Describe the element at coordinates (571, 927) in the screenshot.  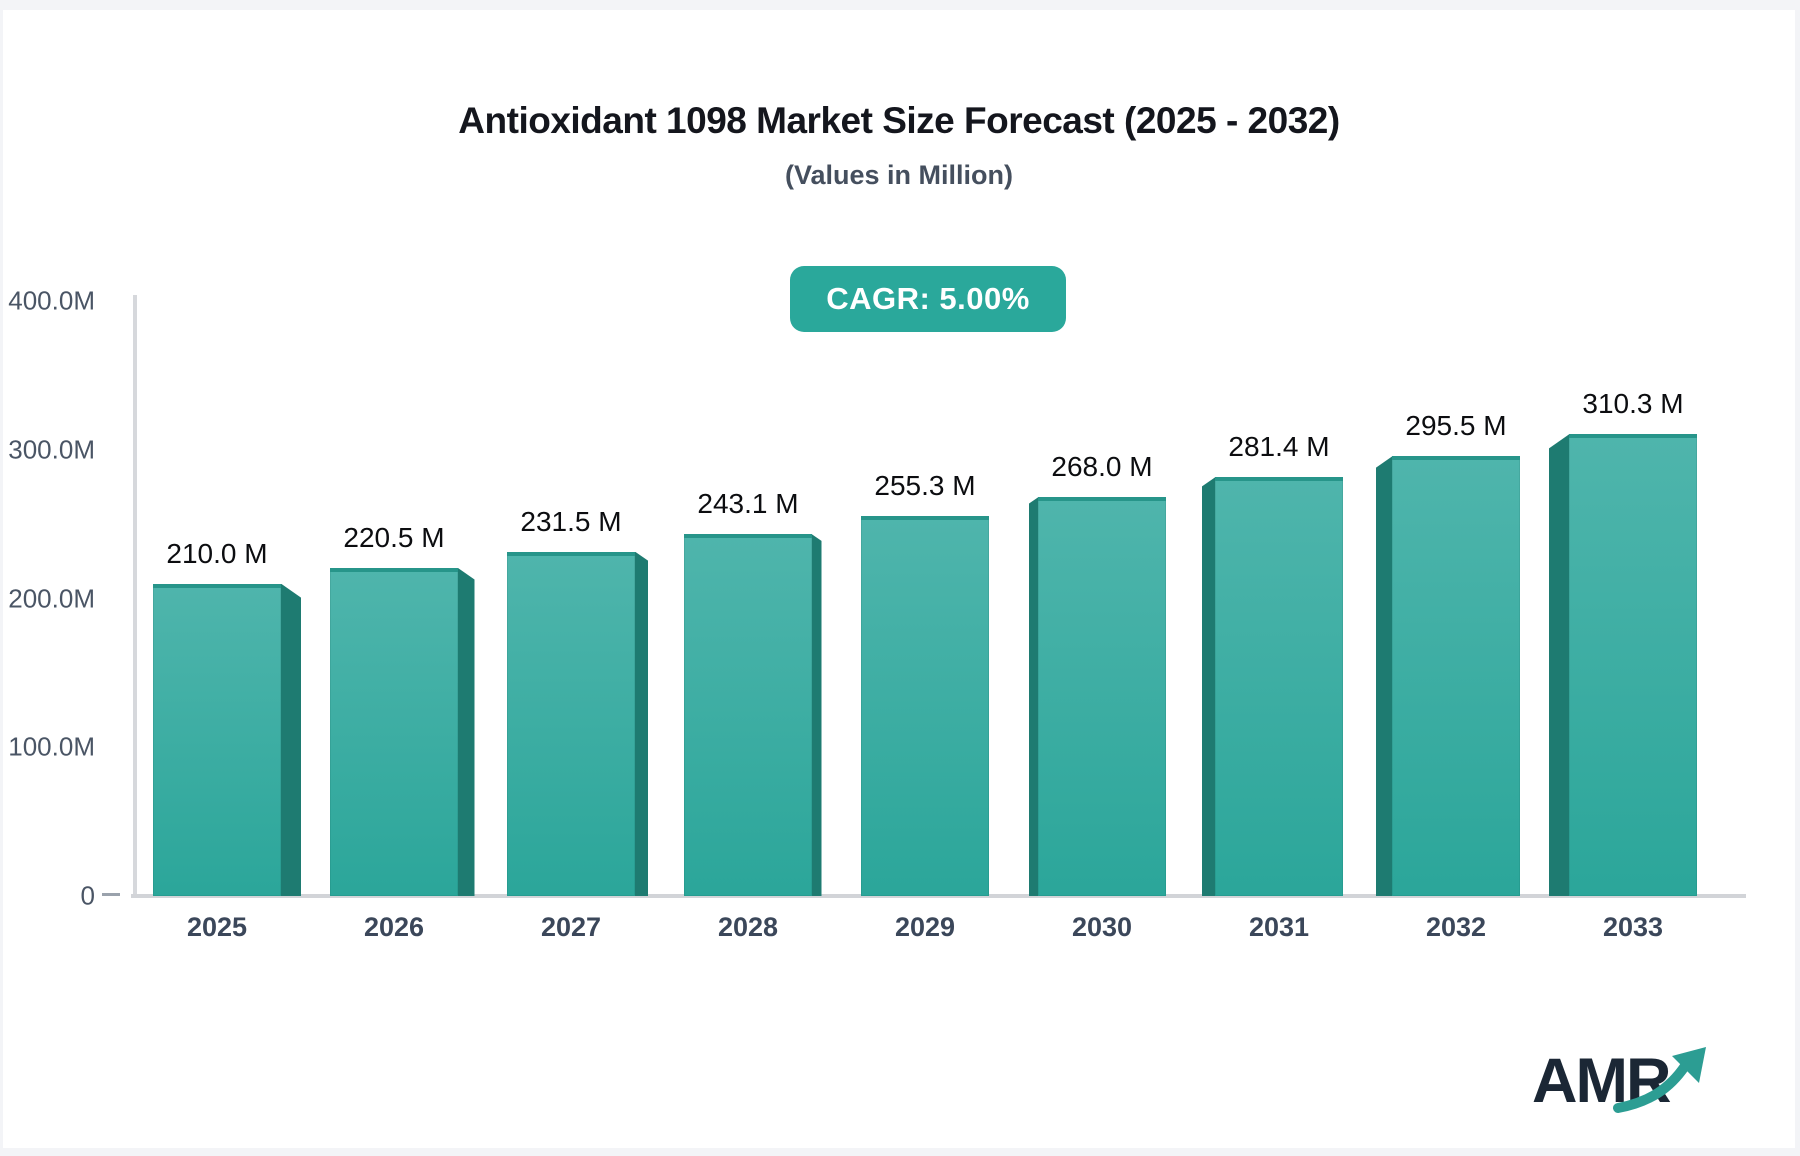
I see `x-tick-label: 2027` at that location.